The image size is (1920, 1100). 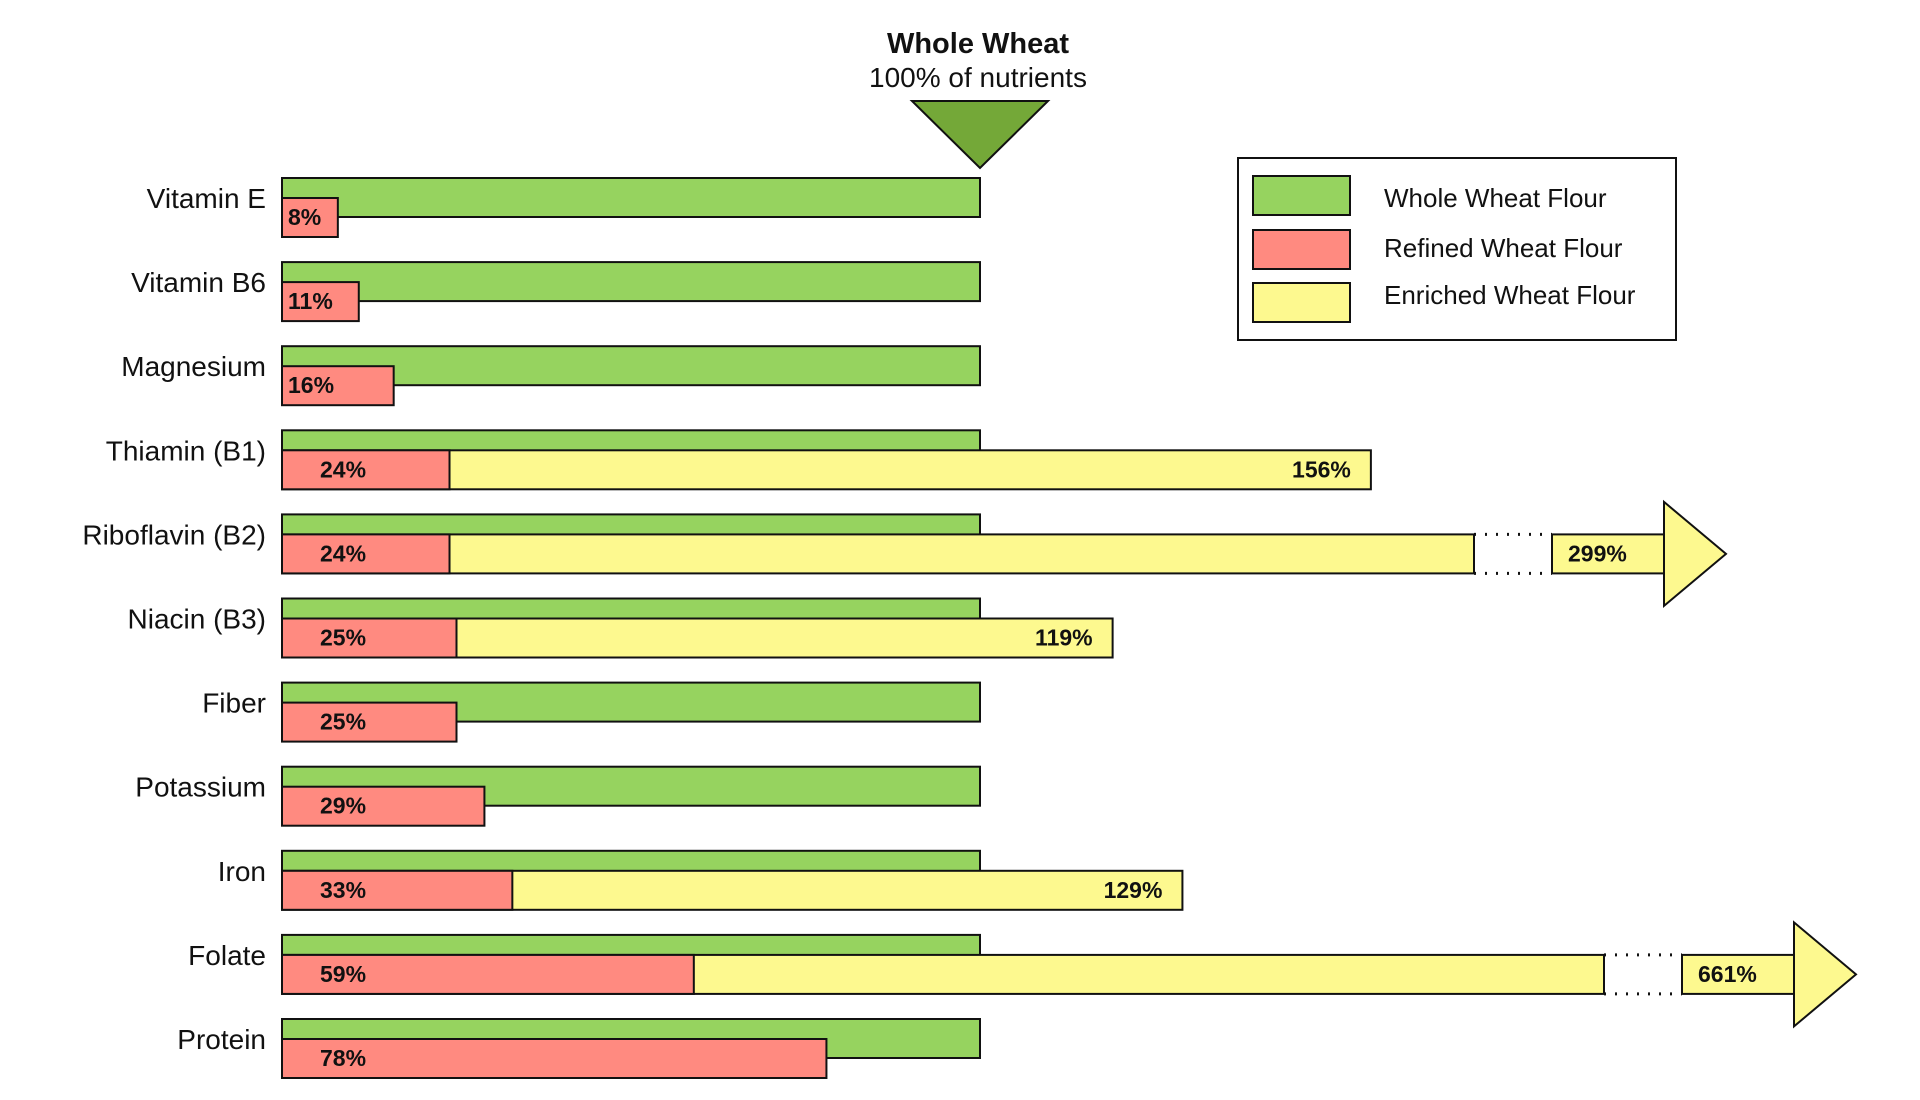 I want to click on refined-value-label-fiber: 25%, so click(x=343, y=722).